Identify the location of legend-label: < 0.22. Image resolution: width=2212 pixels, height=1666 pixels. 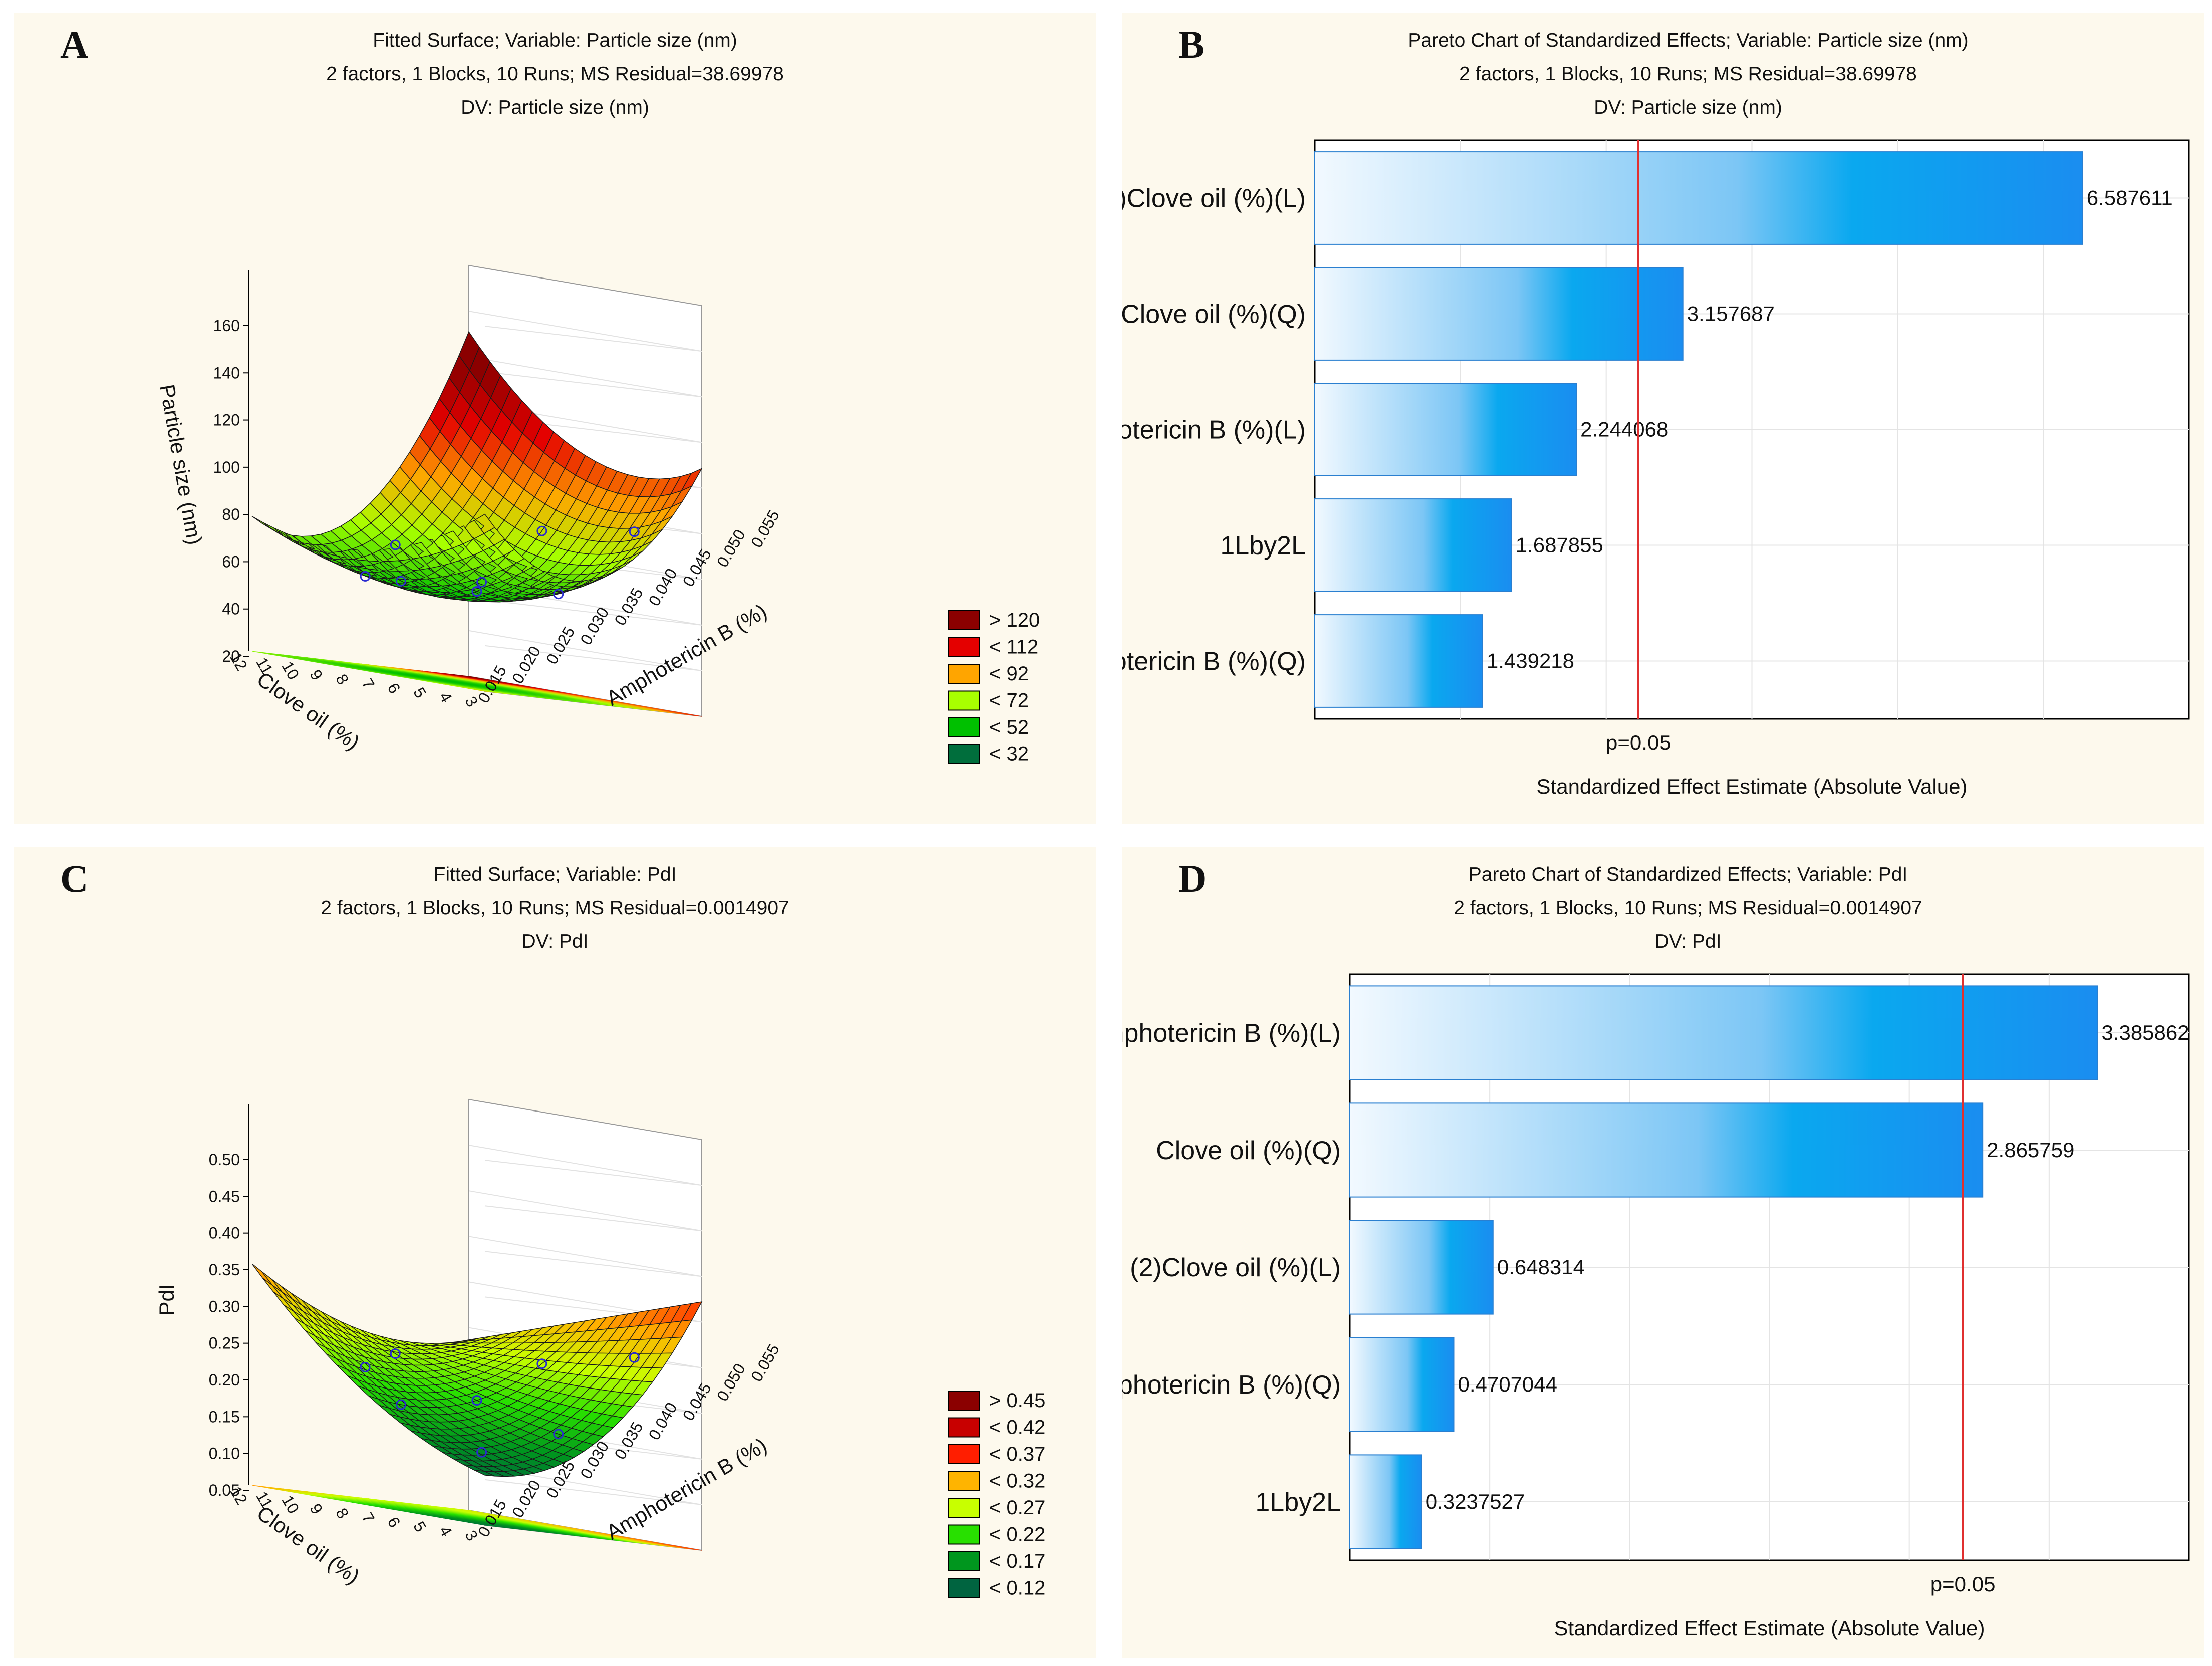
(1017, 1535).